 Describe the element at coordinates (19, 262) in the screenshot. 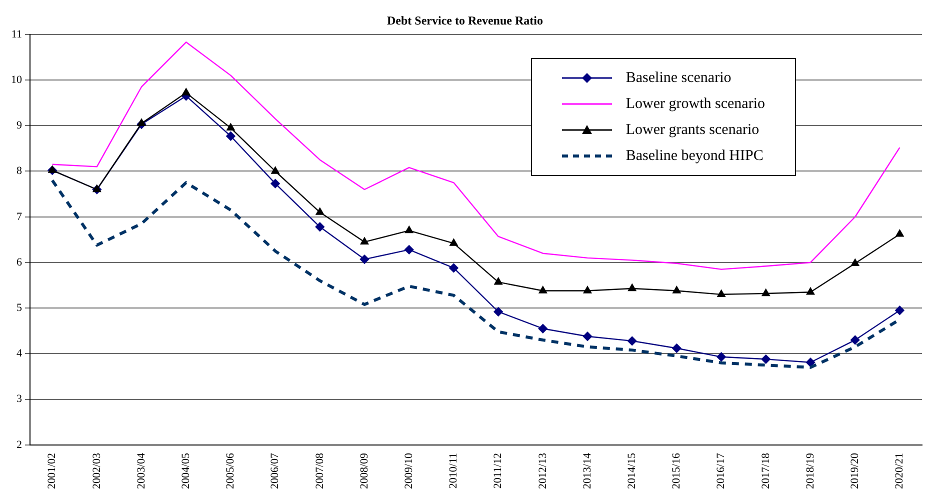

I see `y-tick-label: 6` at that location.